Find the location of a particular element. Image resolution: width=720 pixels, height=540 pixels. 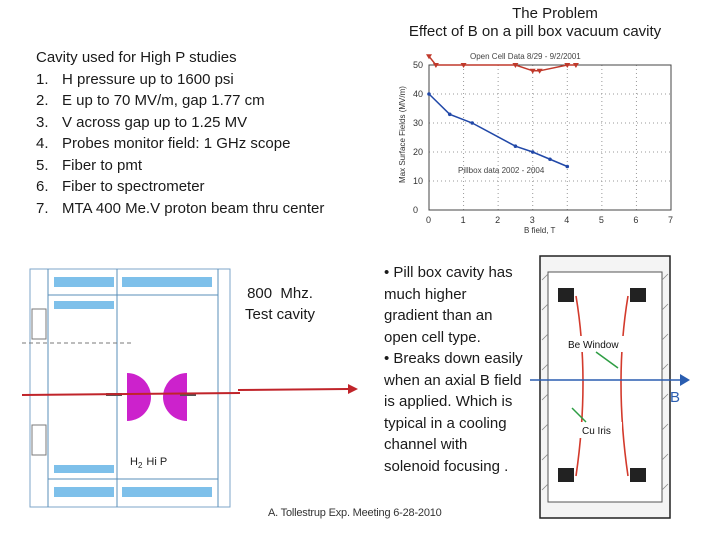

be-window-label: Be Window is located at coordinates (593, 345).